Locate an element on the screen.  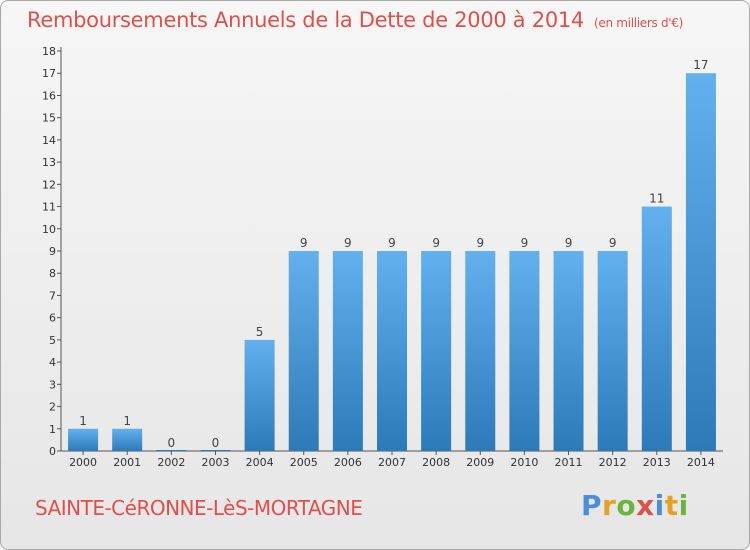
bar-2002 is located at coordinates (171, 450).